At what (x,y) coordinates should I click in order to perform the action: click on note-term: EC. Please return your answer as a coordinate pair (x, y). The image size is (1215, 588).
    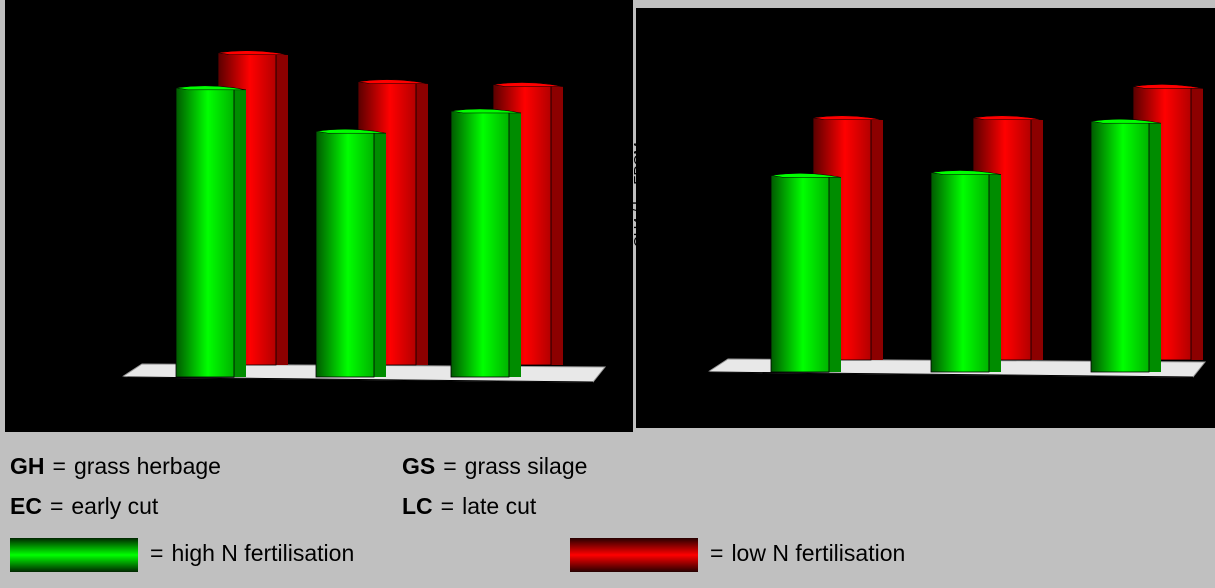
    Looking at the image, I should click on (26, 506).